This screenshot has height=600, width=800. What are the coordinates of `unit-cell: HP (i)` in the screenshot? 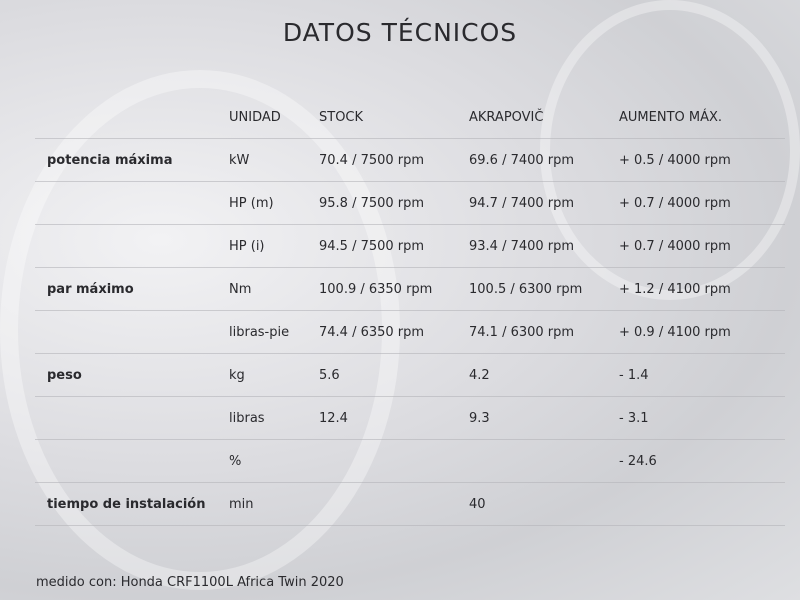 It's located at (247, 246).